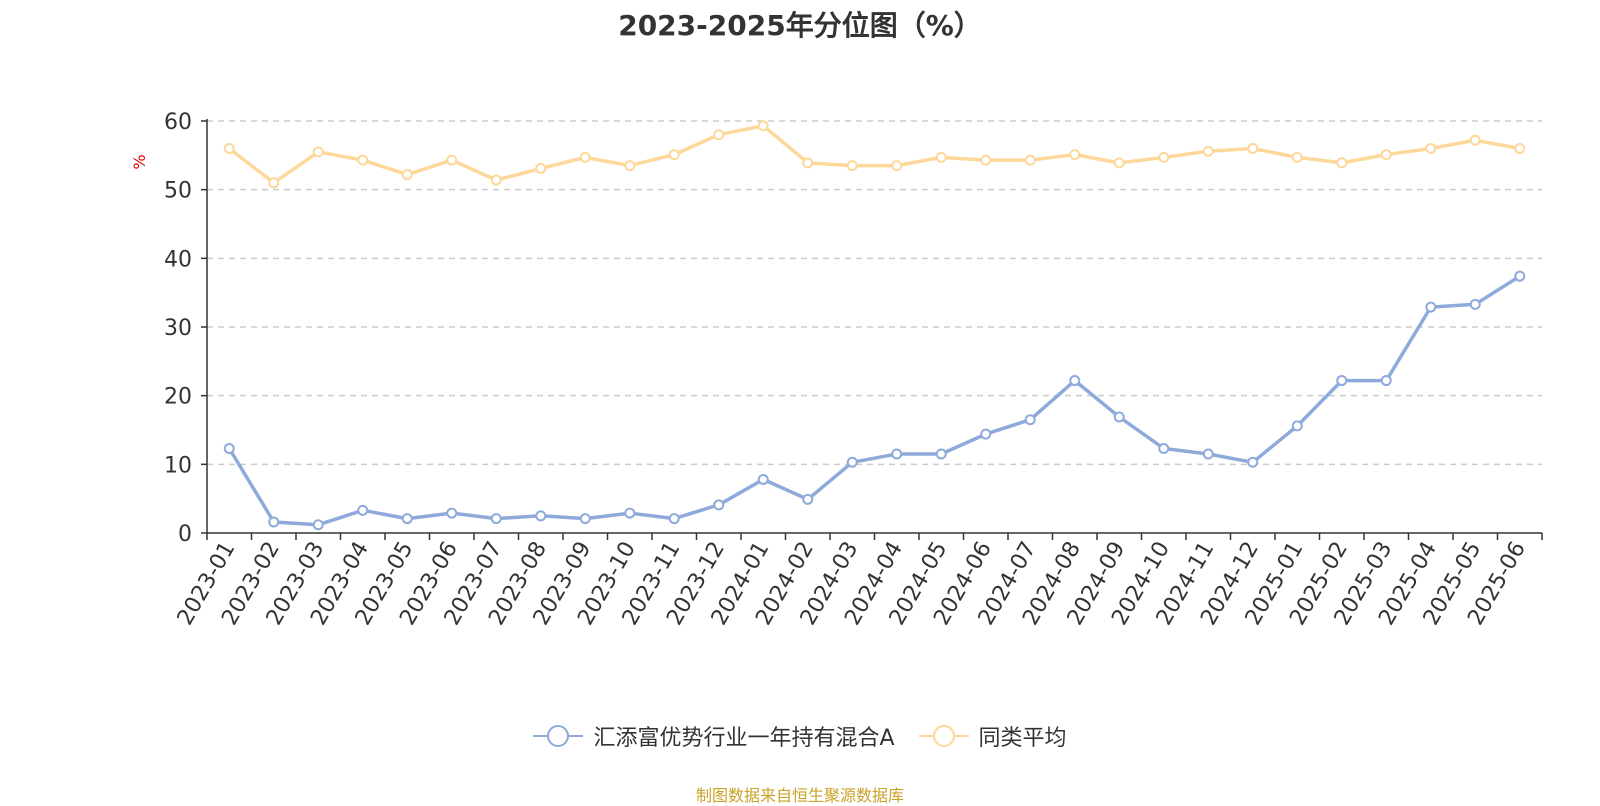 Image resolution: width=1600 pixels, height=806 pixels. What do you see at coordinates (1022, 738) in the screenshot?
I see `legend-label-average: 同类平均` at bounding box center [1022, 738].